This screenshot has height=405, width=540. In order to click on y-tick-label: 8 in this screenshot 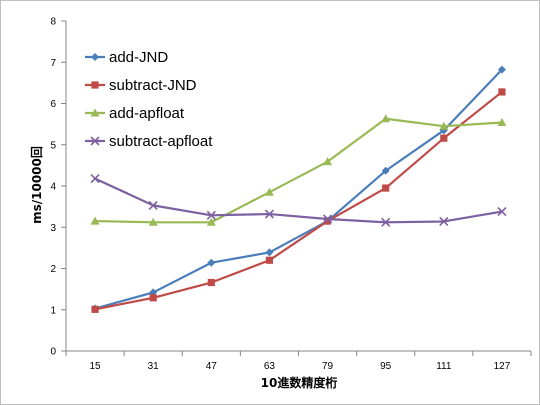, I will do `click(53, 22)`.